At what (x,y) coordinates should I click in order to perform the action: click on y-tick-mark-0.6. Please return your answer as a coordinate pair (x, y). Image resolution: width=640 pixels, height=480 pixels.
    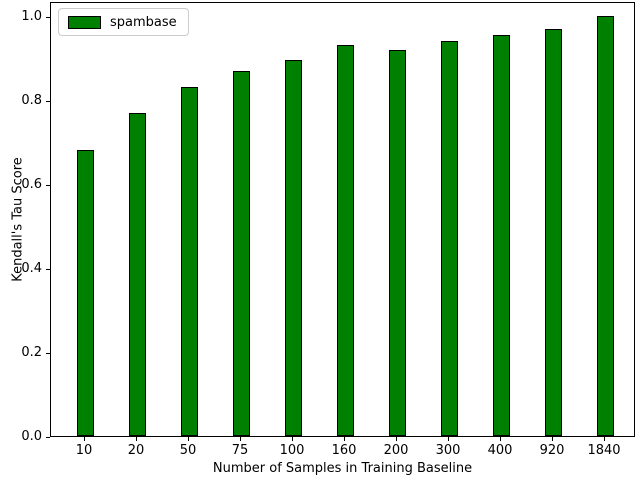
    Looking at the image, I should click on (48, 185).